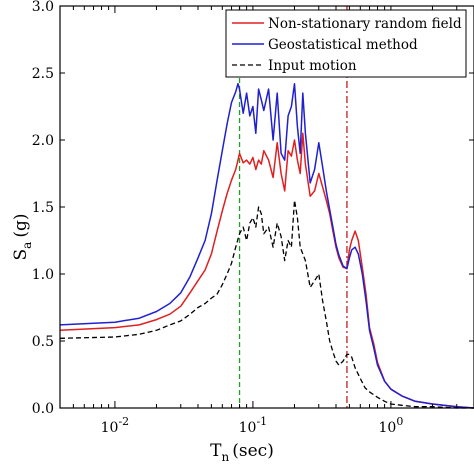  What do you see at coordinates (21, 255) in the screenshot?
I see `y-axis-label-main: S` at bounding box center [21, 255].